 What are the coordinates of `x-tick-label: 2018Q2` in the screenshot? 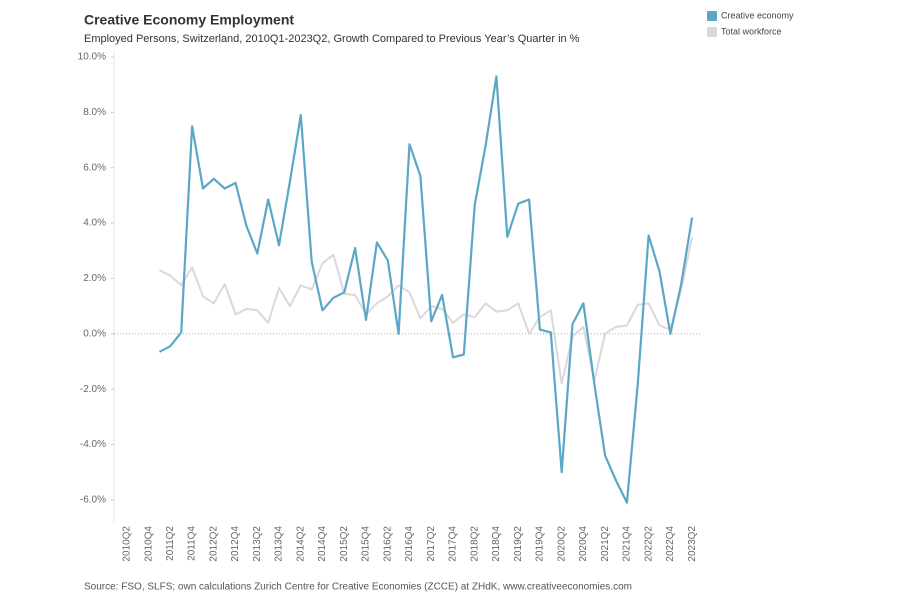 It's located at (474, 544).